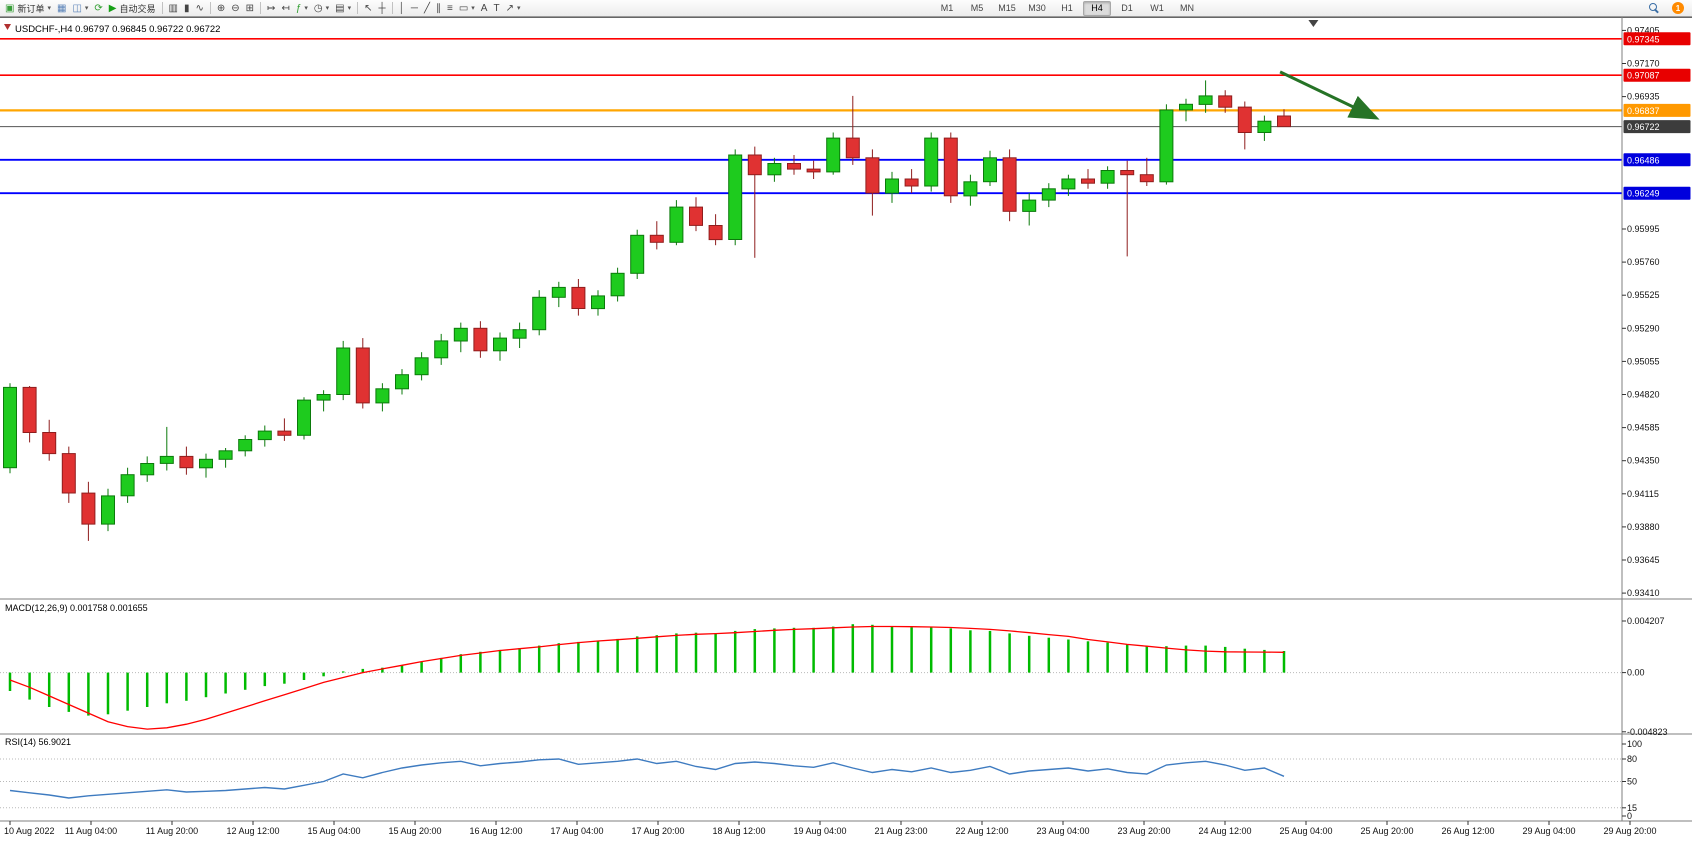 The height and width of the screenshot is (842, 1692). Describe the element at coordinates (298, 8) in the screenshot. I see `indicators-icon: ƒ` at that location.